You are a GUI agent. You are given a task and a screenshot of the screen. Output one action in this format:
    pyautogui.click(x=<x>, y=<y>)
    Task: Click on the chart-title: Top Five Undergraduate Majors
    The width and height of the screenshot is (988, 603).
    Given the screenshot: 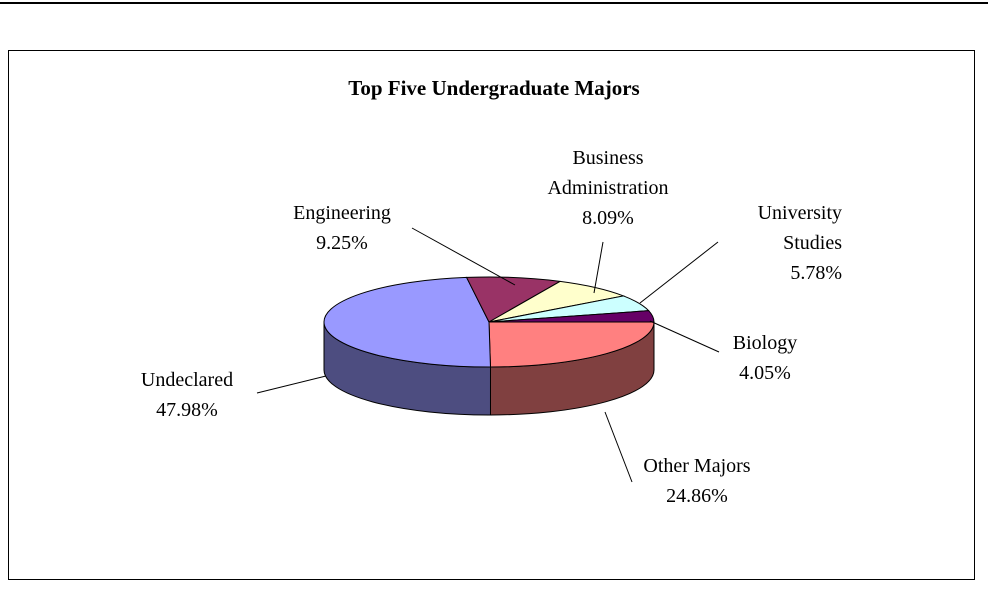 What is the action you would take?
    pyautogui.click(x=494, y=88)
    